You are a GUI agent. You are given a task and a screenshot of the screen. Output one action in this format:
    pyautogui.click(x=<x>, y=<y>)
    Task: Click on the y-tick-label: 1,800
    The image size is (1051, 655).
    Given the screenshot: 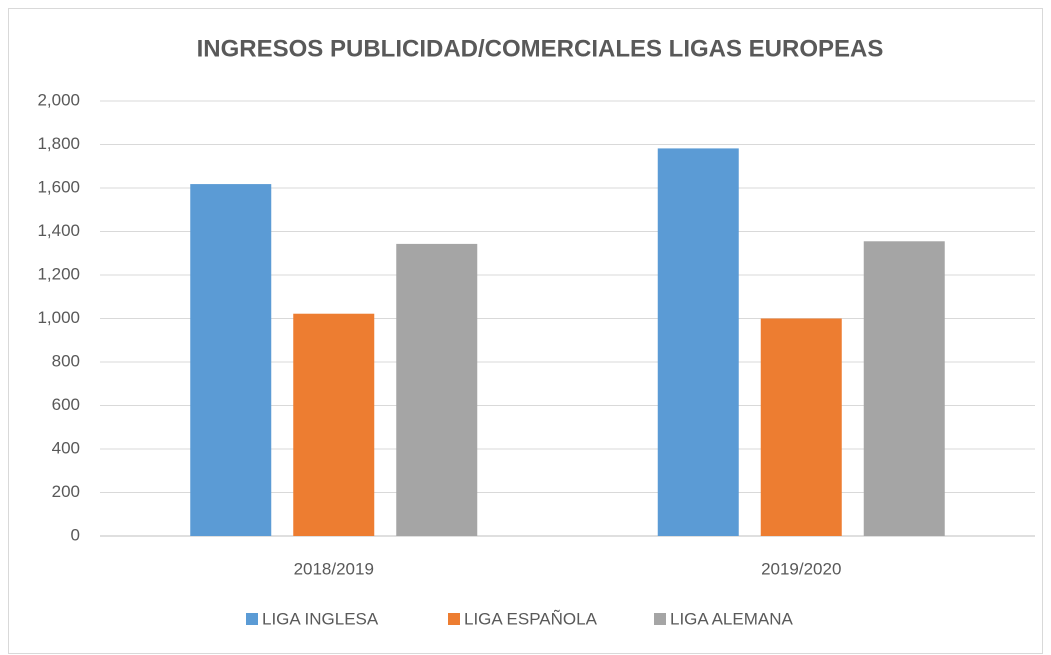 What is the action you would take?
    pyautogui.click(x=58, y=143)
    